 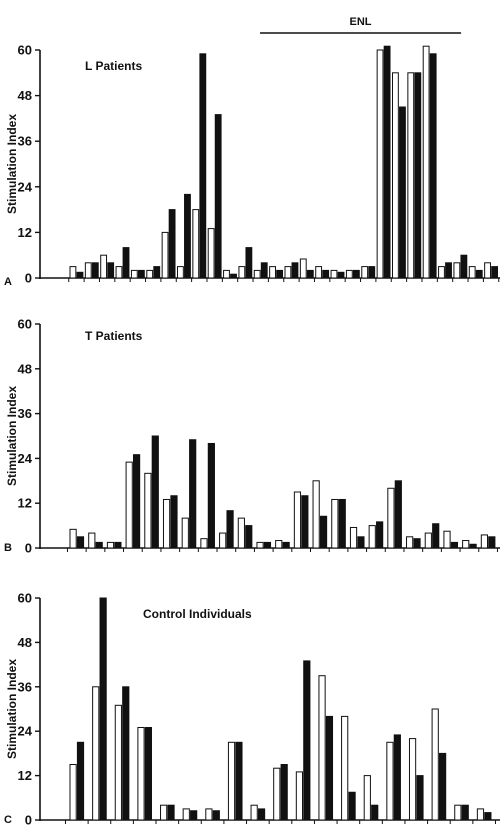 What do you see at coordinates (8, 820) in the screenshot?
I see `panel-letter: C` at bounding box center [8, 820].